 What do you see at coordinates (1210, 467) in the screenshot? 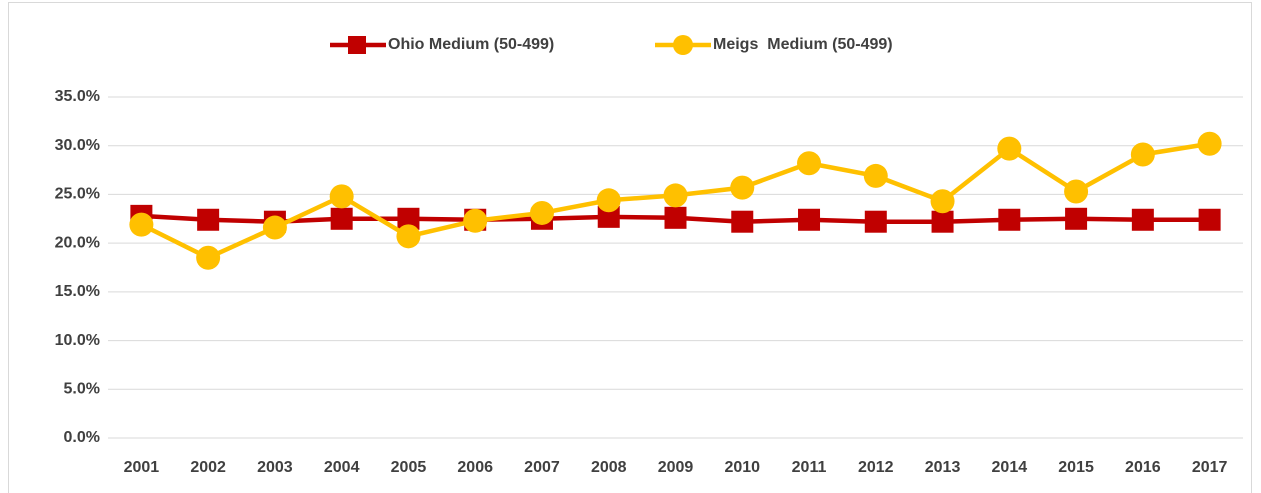
I see `x-tick-label: 2017` at bounding box center [1210, 467].